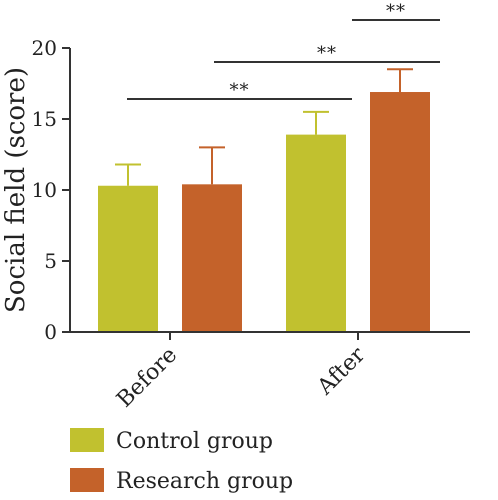 This screenshot has height=500, width=498. Describe the element at coordinates (341, 371) in the screenshot. I see `x-tick-label-after: After` at that location.